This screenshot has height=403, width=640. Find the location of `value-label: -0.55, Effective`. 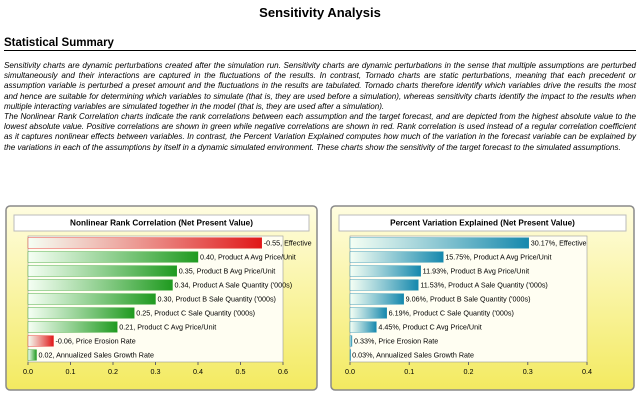

value-label: -0.55, Effective is located at coordinates (288, 242).